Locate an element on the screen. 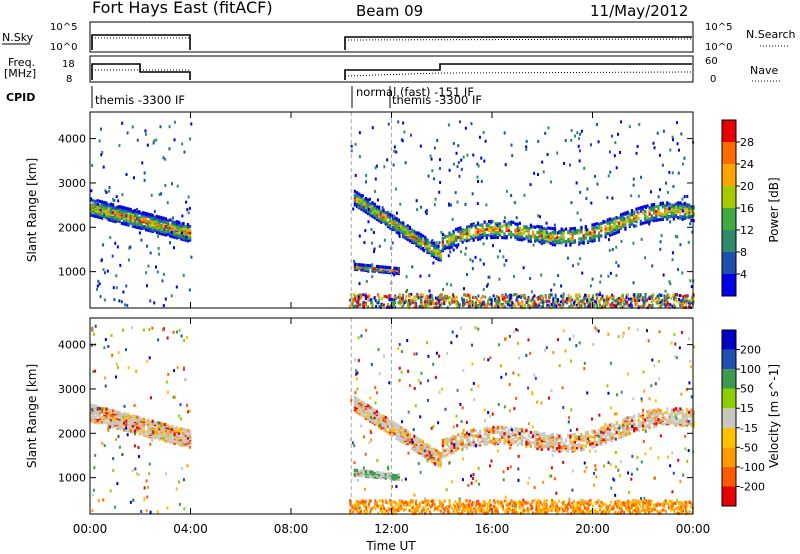 The width and height of the screenshot is (800, 554). nsky-tick-bottom: 10^0 is located at coordinates (63, 47).